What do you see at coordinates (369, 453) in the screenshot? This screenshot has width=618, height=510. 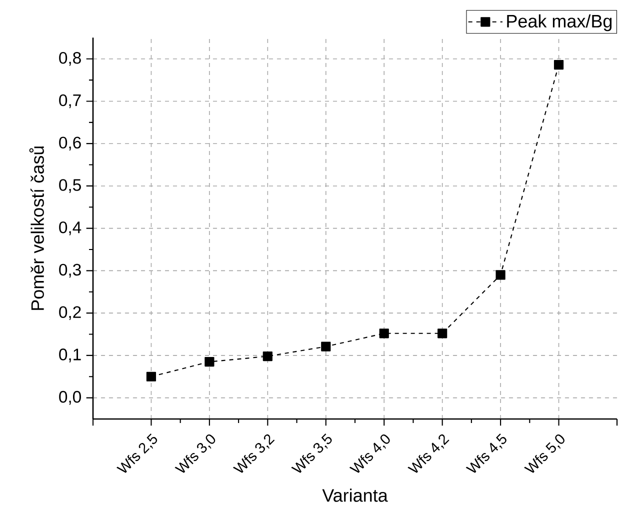 I see `x-tick-label: Wfs 4,0` at bounding box center [369, 453].